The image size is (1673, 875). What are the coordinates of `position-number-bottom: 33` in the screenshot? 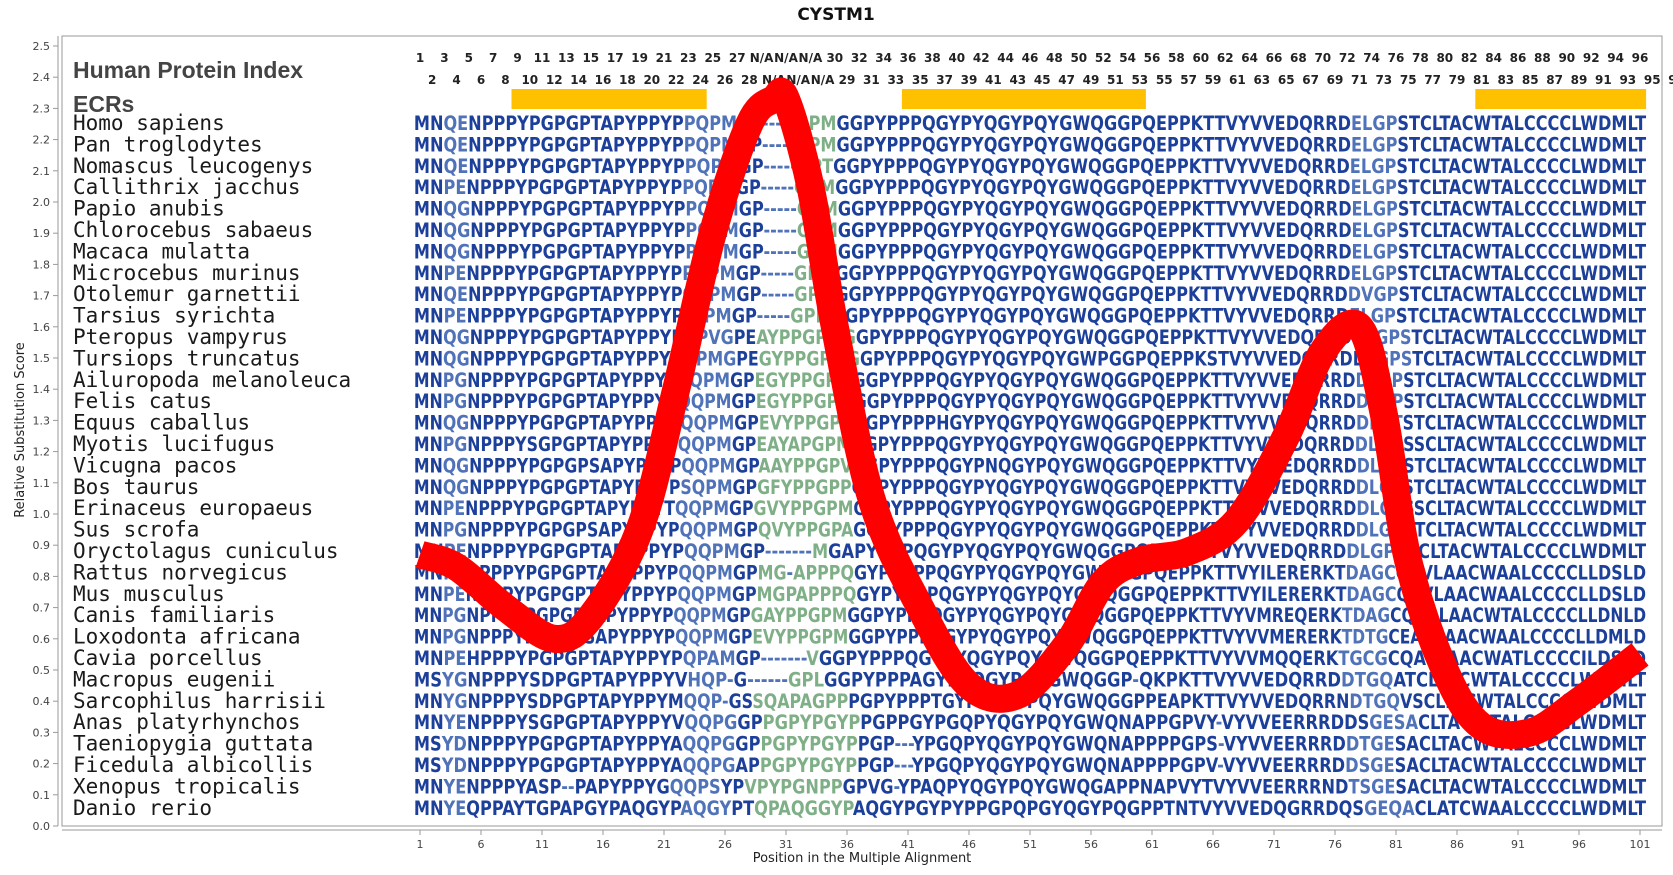 It's located at (895, 80).